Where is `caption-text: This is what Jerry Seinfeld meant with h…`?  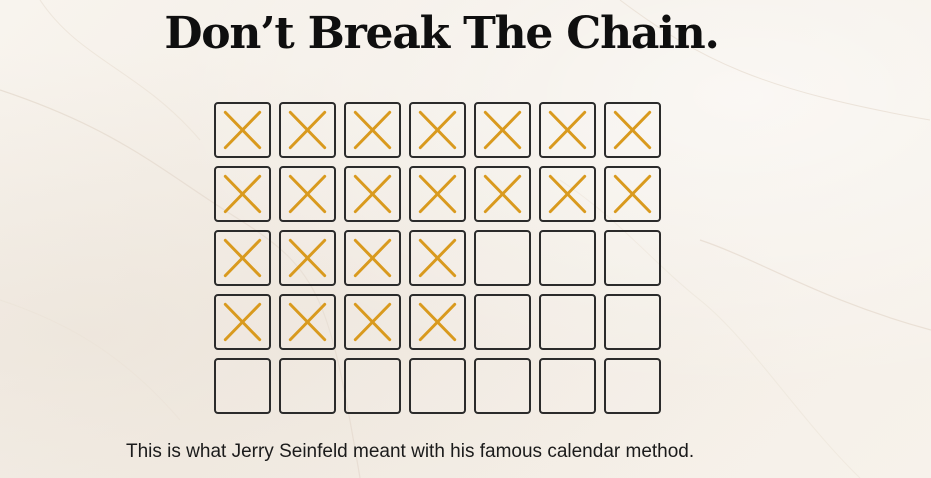 caption-text: This is what Jerry Seinfeld meant with h… is located at coordinates (410, 451).